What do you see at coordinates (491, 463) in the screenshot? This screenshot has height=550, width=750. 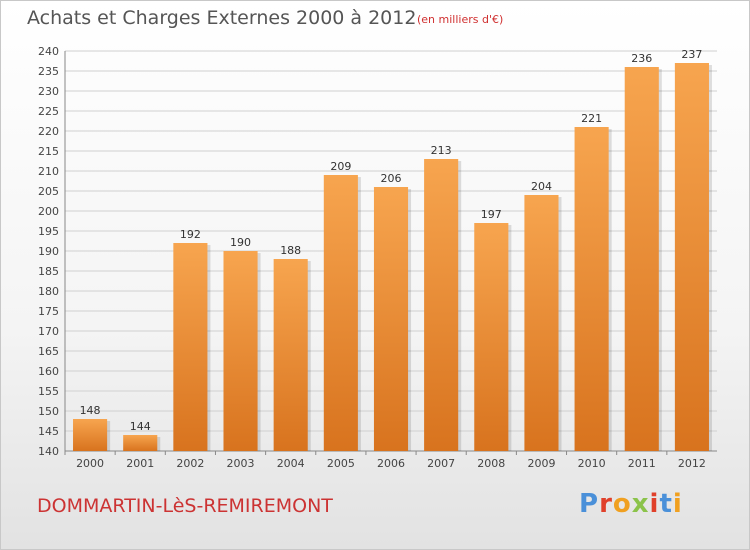 I see `x-tick-label-2008: 2008` at bounding box center [491, 463].